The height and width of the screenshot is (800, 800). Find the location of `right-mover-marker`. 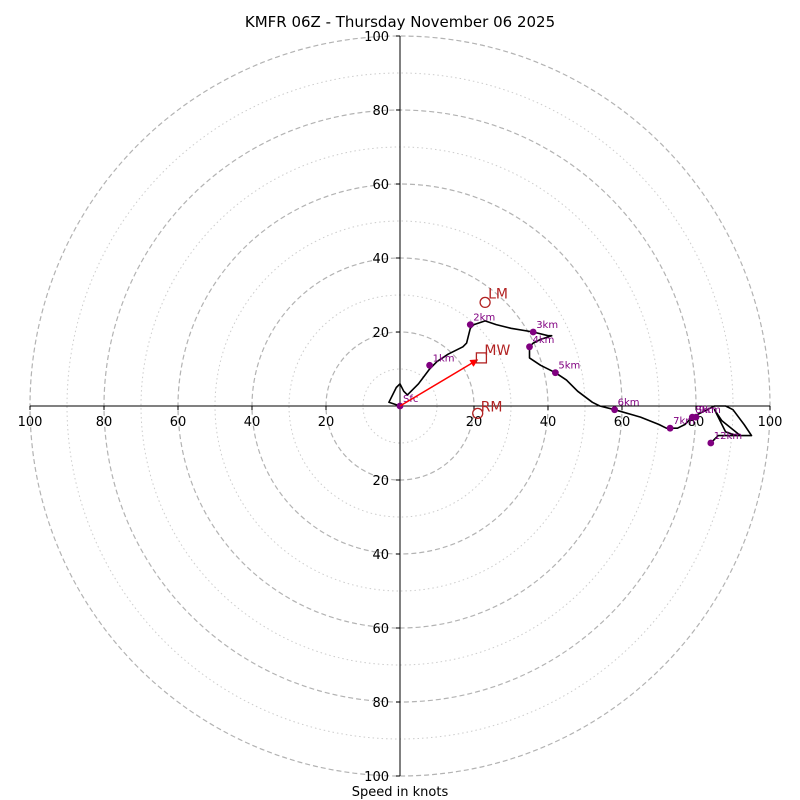

right-mover-marker is located at coordinates (478, 413).